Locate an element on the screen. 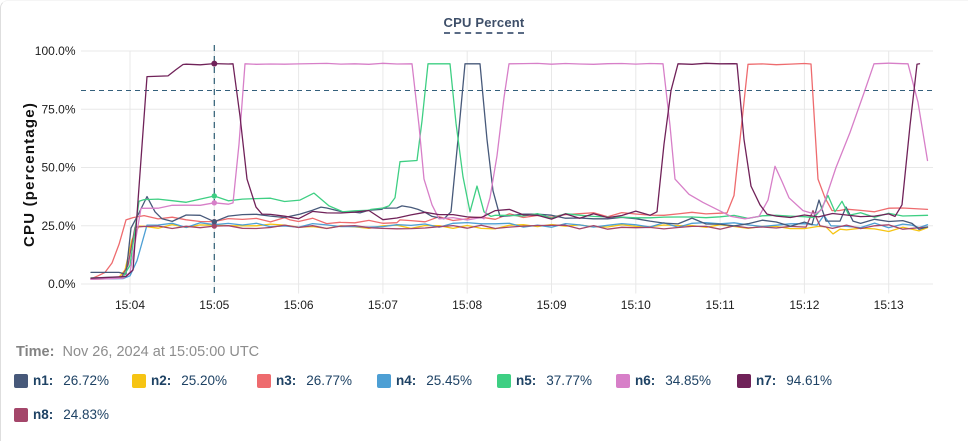 The image size is (968, 441). svg-text: CPU (percentage) is located at coordinates (29, 174).